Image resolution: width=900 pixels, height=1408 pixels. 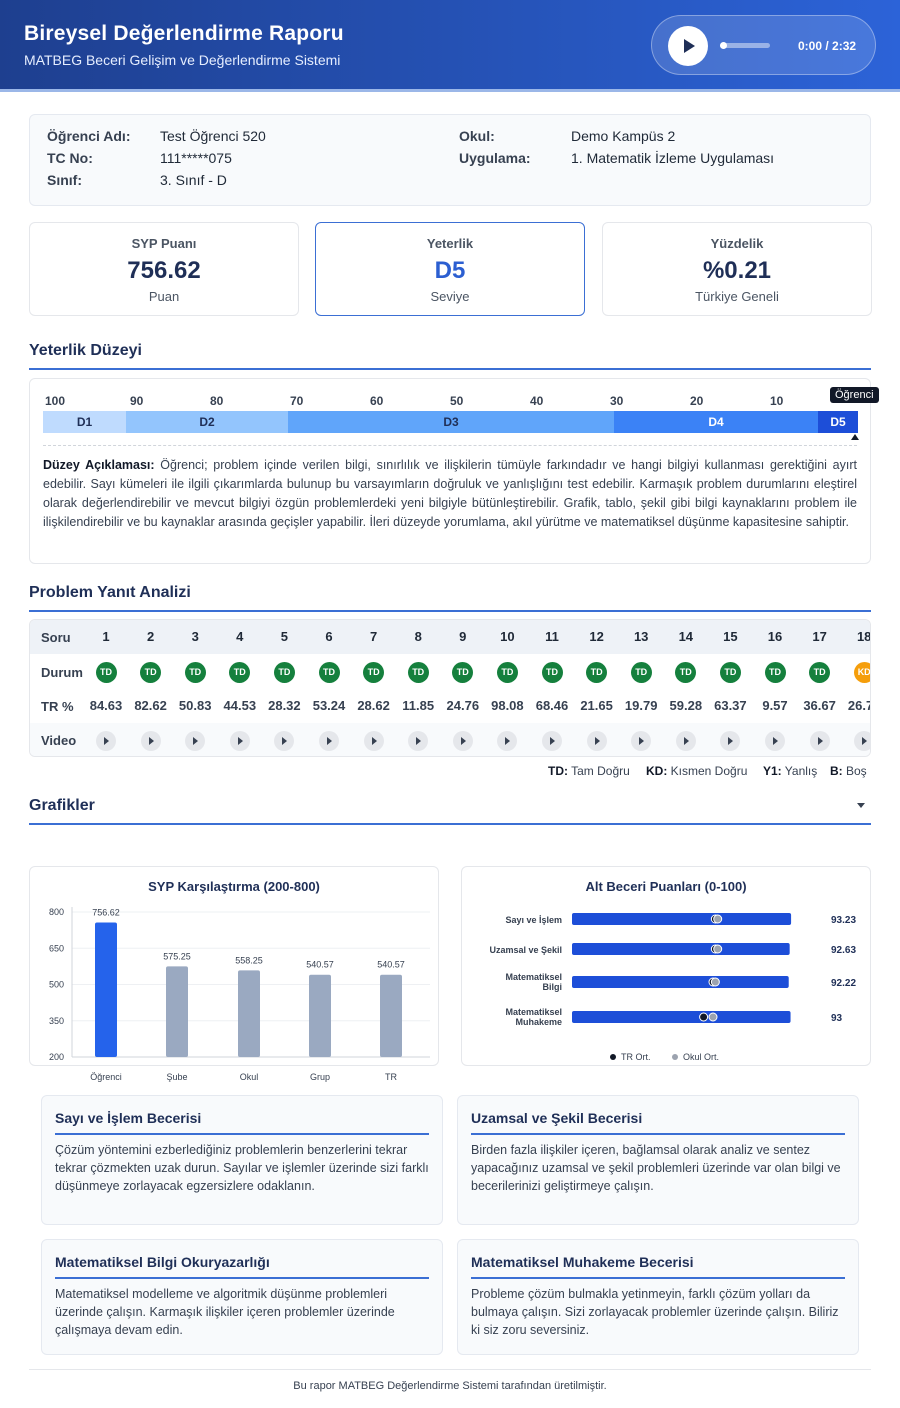 What do you see at coordinates (716, 422) in the screenshot?
I see `level-segment-d4: D4` at bounding box center [716, 422].